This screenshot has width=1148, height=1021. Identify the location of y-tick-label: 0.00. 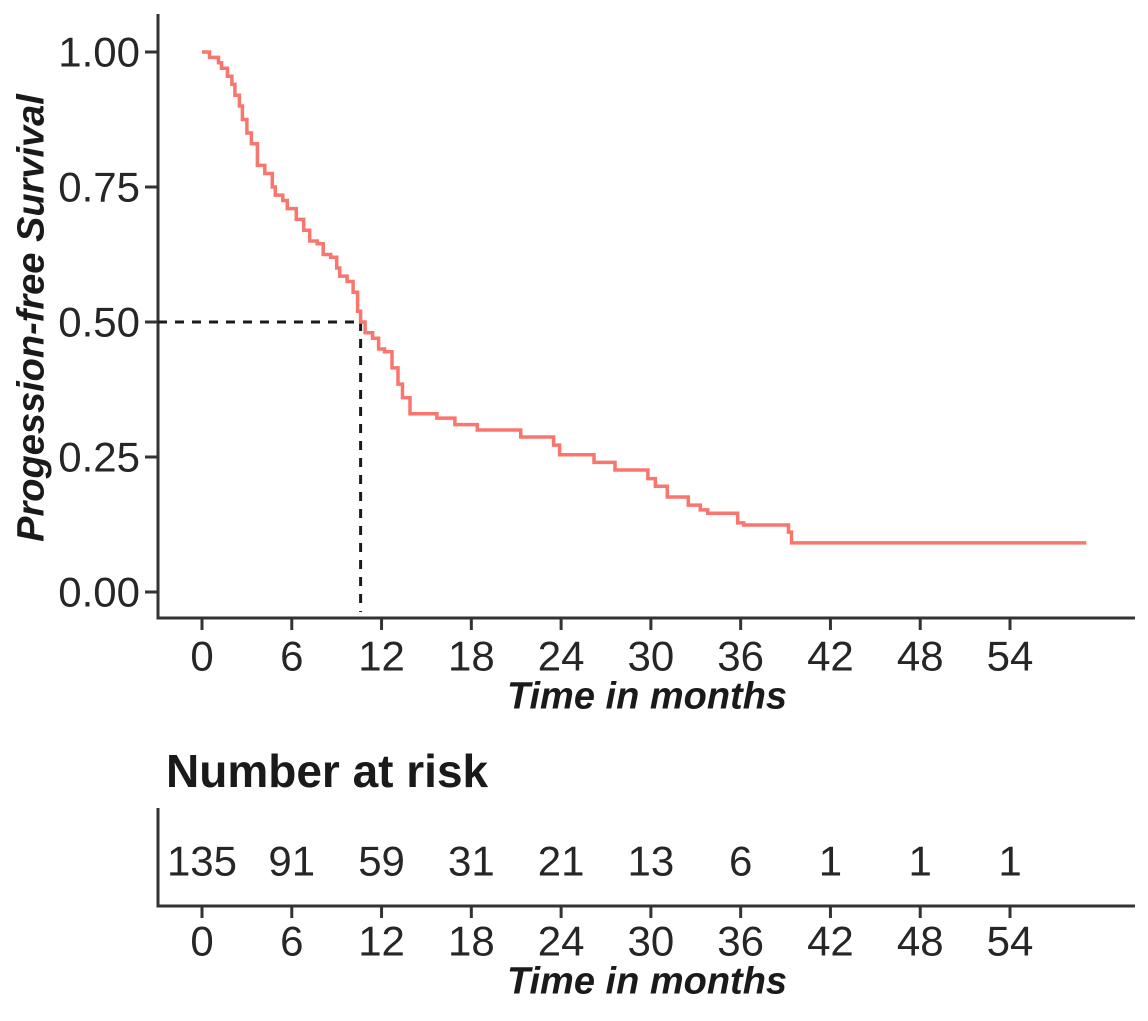
(99, 592).